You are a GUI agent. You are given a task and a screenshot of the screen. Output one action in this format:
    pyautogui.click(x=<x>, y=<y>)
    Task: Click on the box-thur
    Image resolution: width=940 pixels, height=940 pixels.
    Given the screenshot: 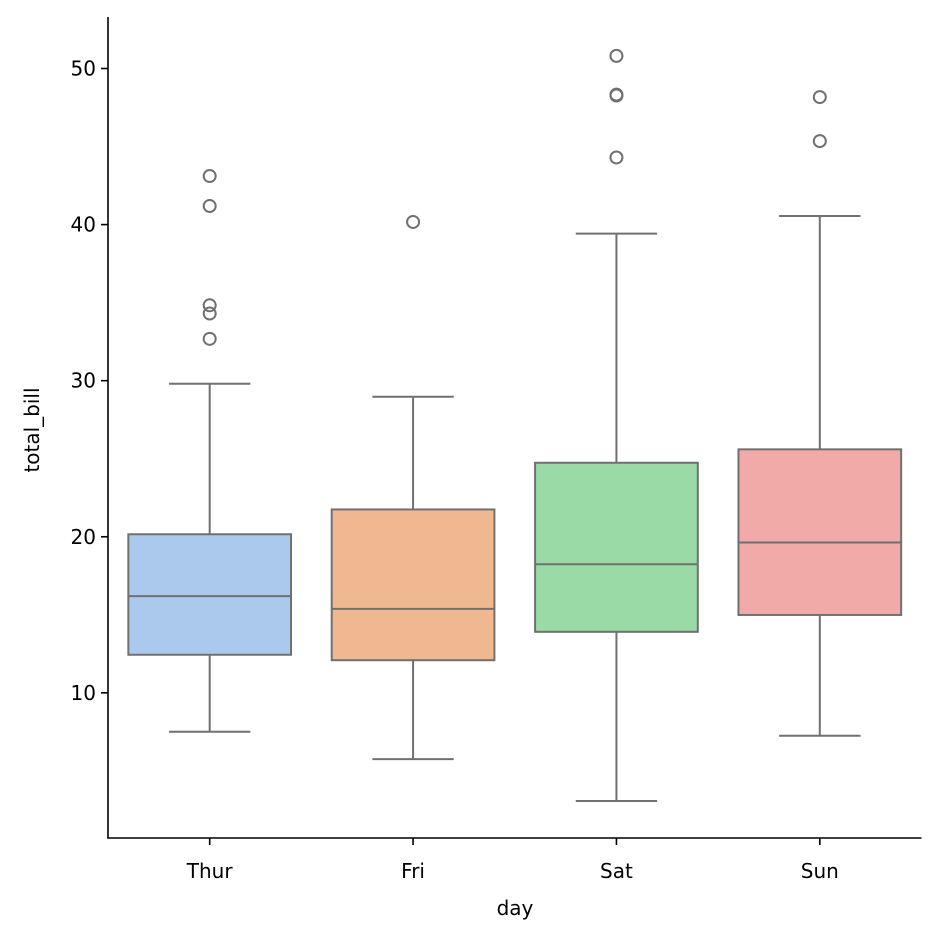 What is the action you would take?
    pyautogui.click(x=210, y=451)
    